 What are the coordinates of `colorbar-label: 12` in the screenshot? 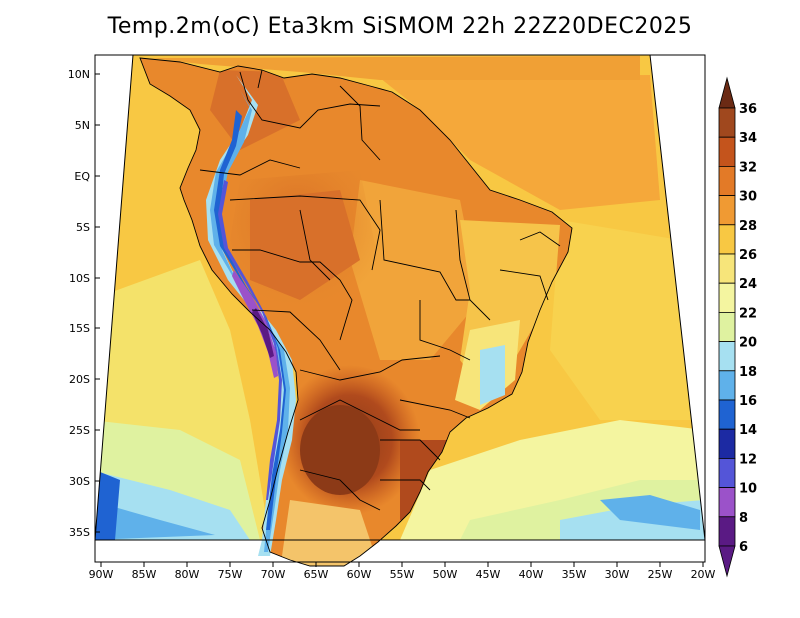 It's located at (748, 459).